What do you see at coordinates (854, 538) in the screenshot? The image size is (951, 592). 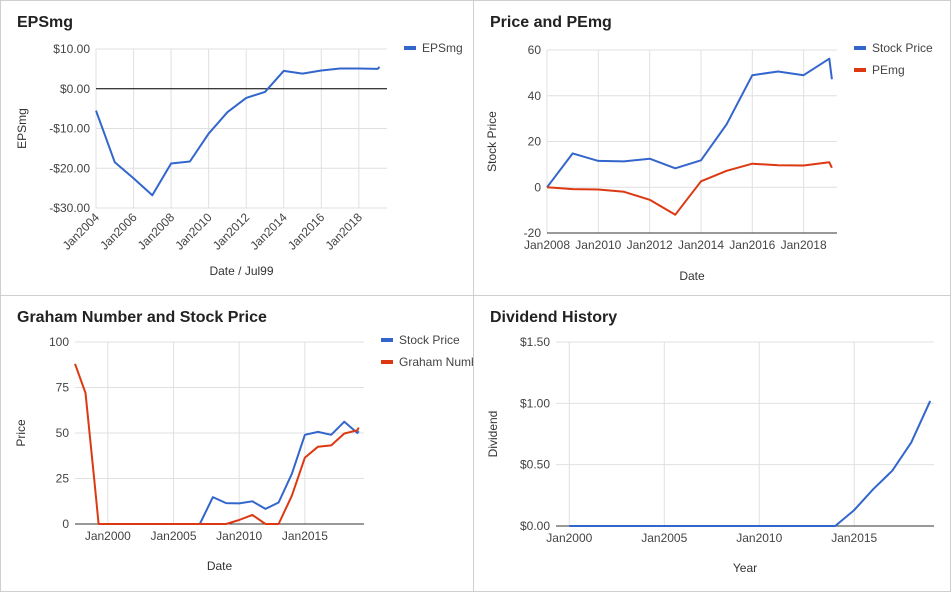 I see `dividend-x-tick-label: Jan2015` at bounding box center [854, 538].